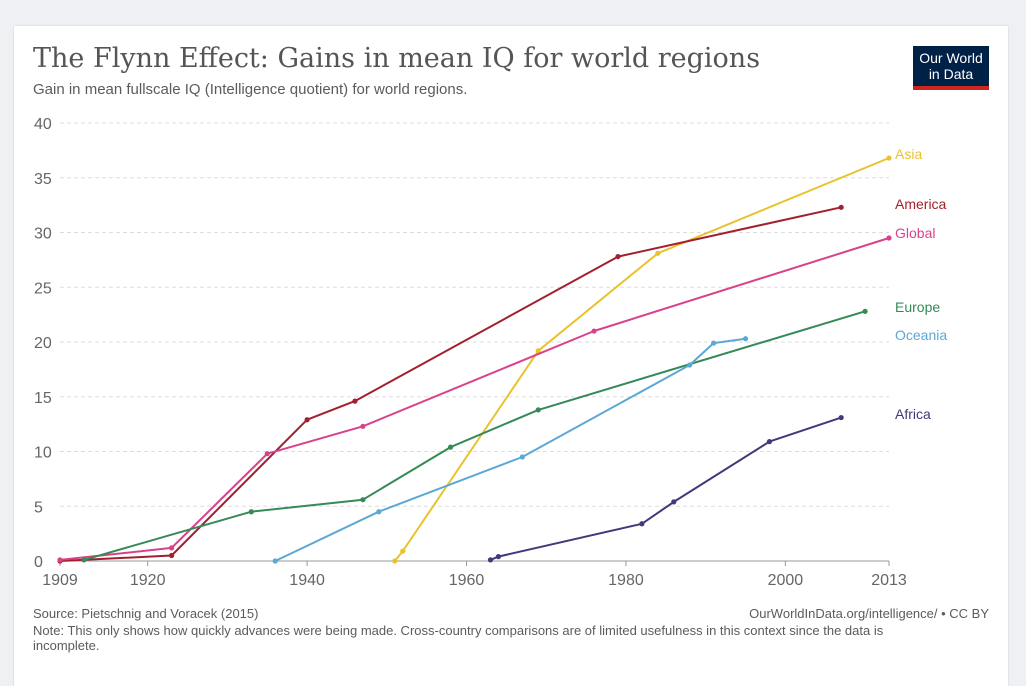  I want to click on x-tick-label-1909: 1909, so click(60, 580).